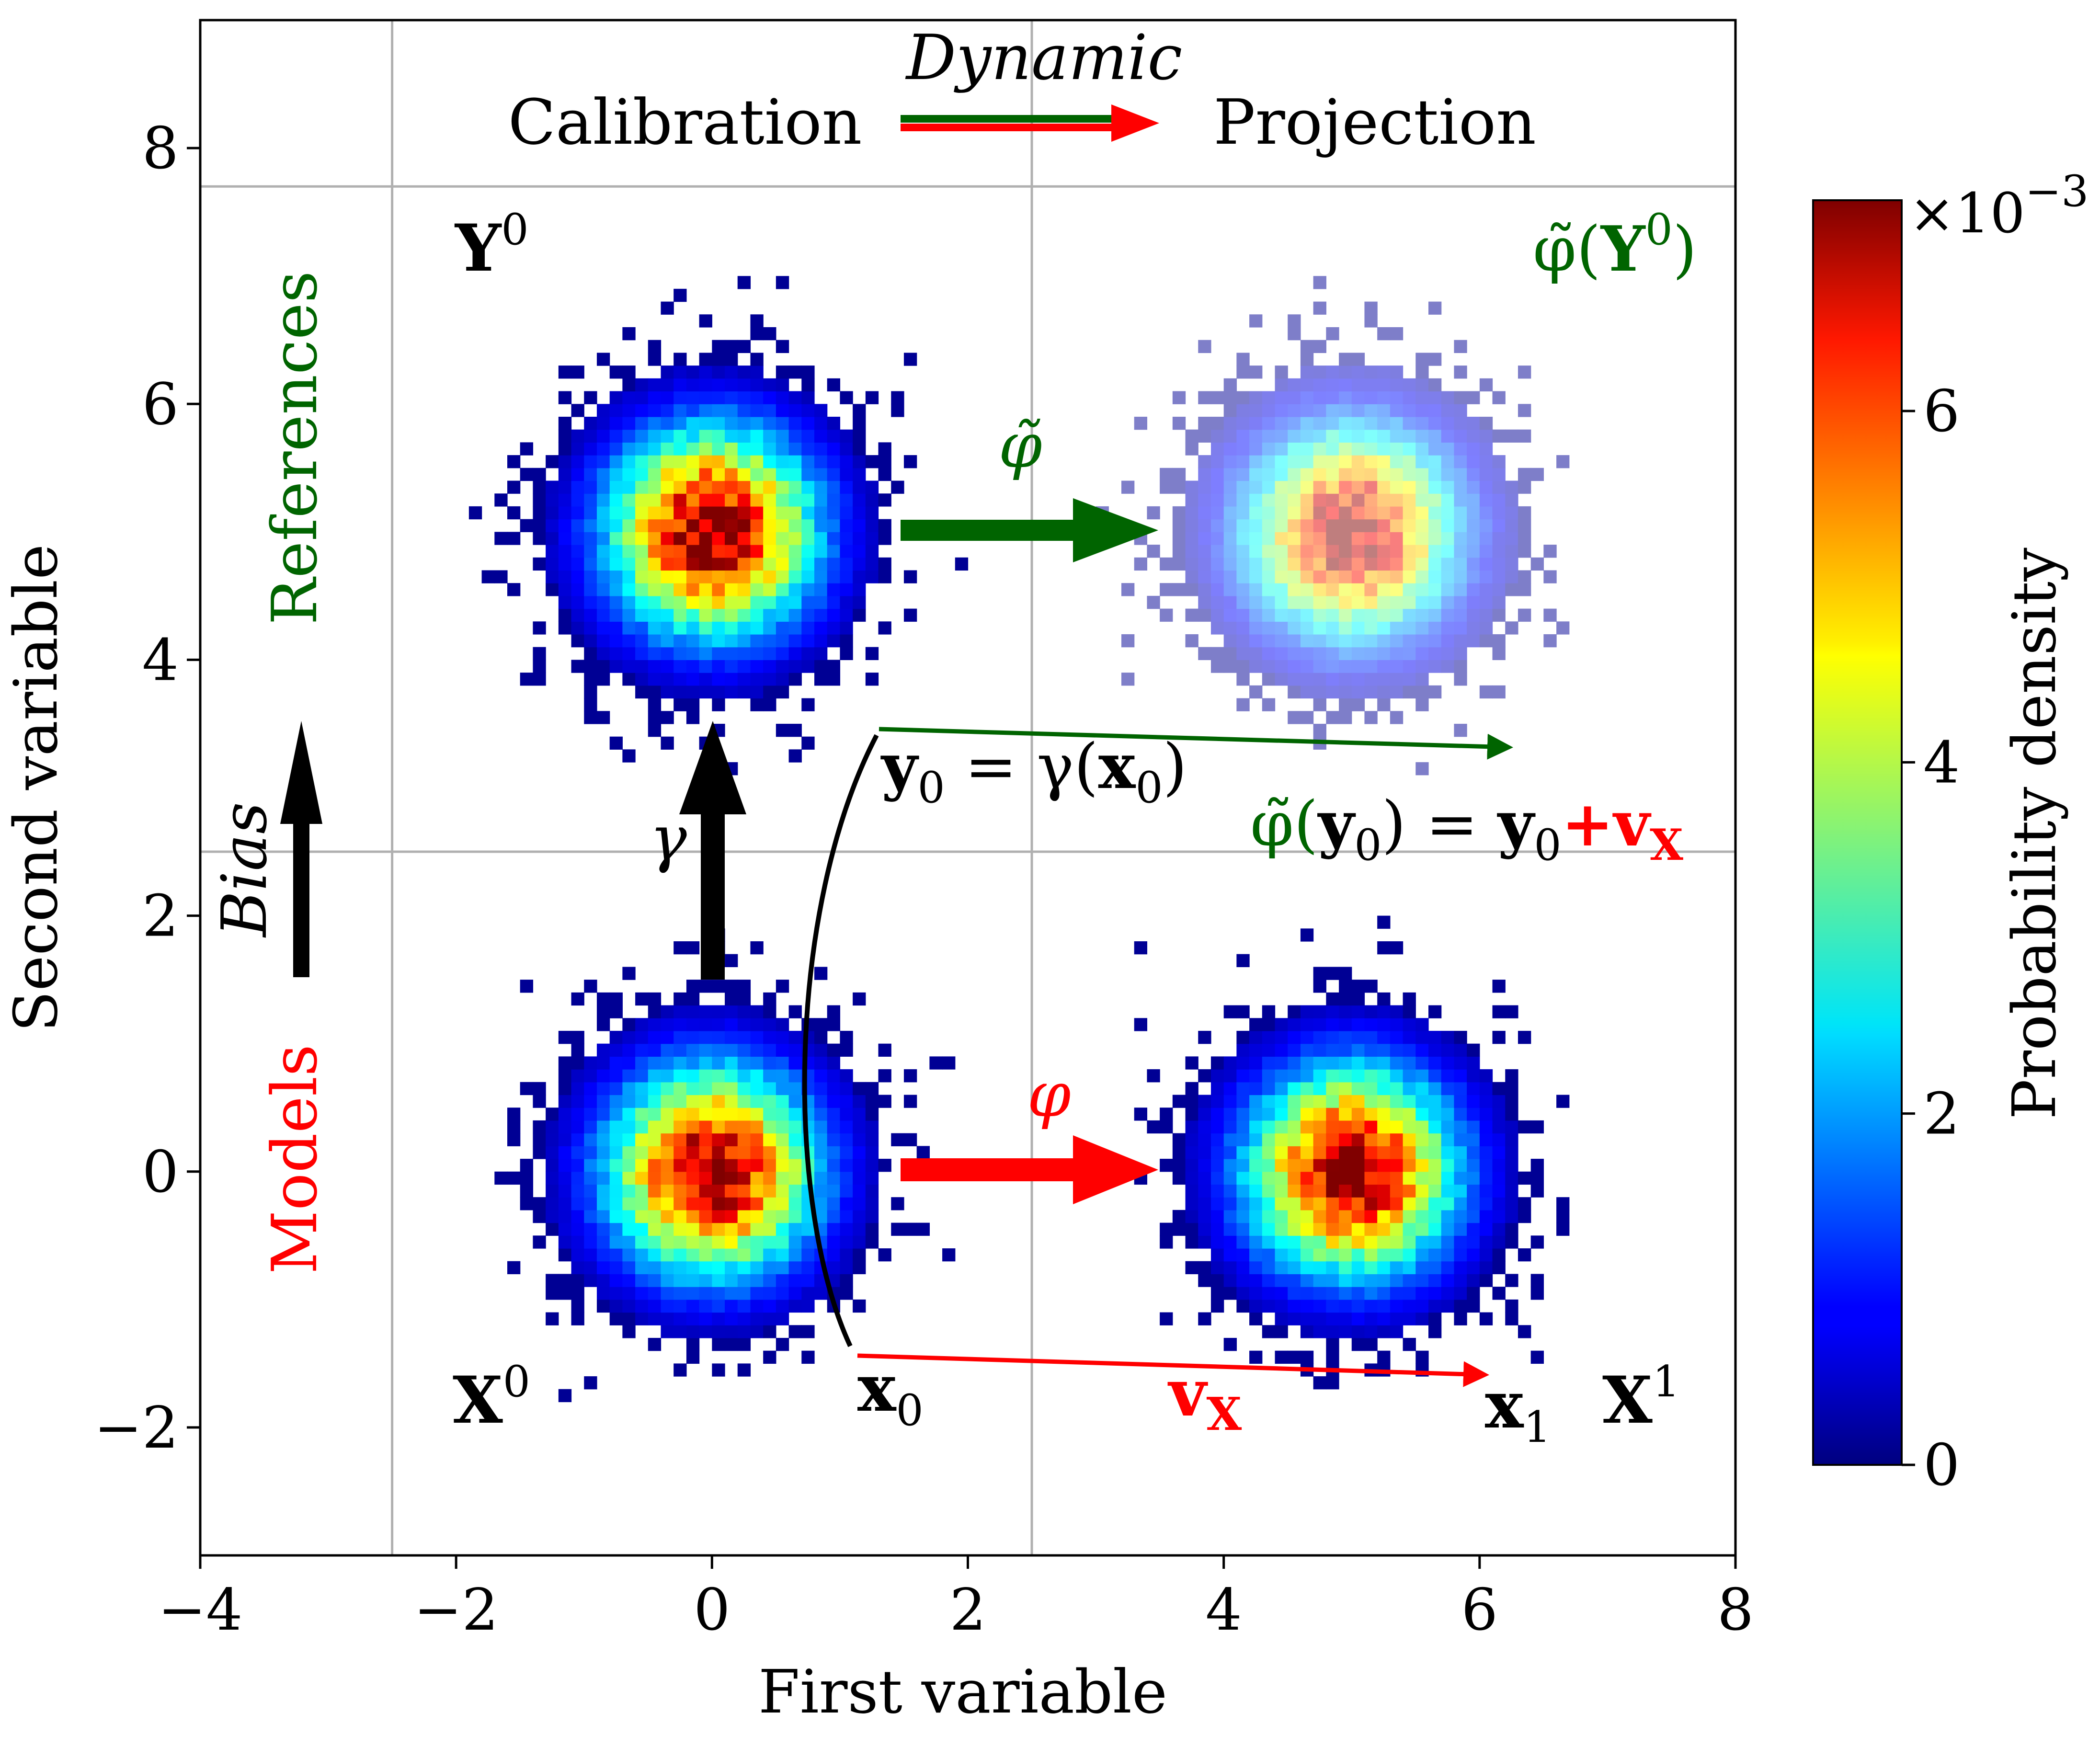 The height and width of the screenshot is (1747, 2100). Describe the element at coordinates (718, 526) in the screenshot. I see `cluster-Y^0` at that location.